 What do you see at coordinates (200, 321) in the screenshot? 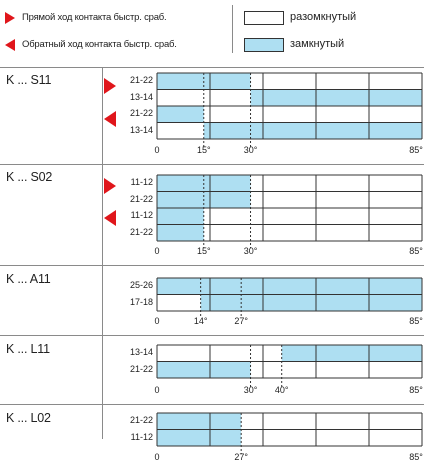
I see `angle-tick-label: 14°` at bounding box center [200, 321].